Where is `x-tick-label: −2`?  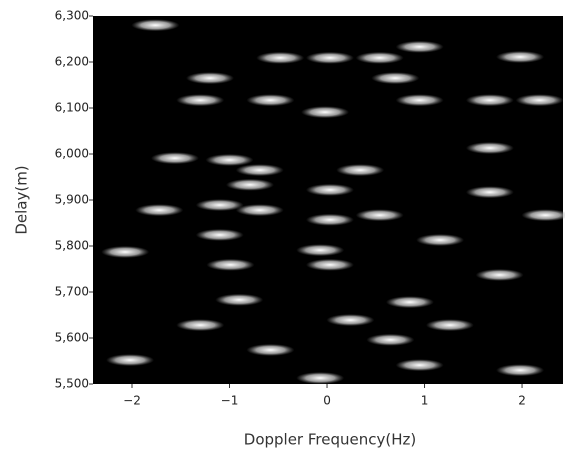 x-tick-label: −2 is located at coordinates (132, 401).